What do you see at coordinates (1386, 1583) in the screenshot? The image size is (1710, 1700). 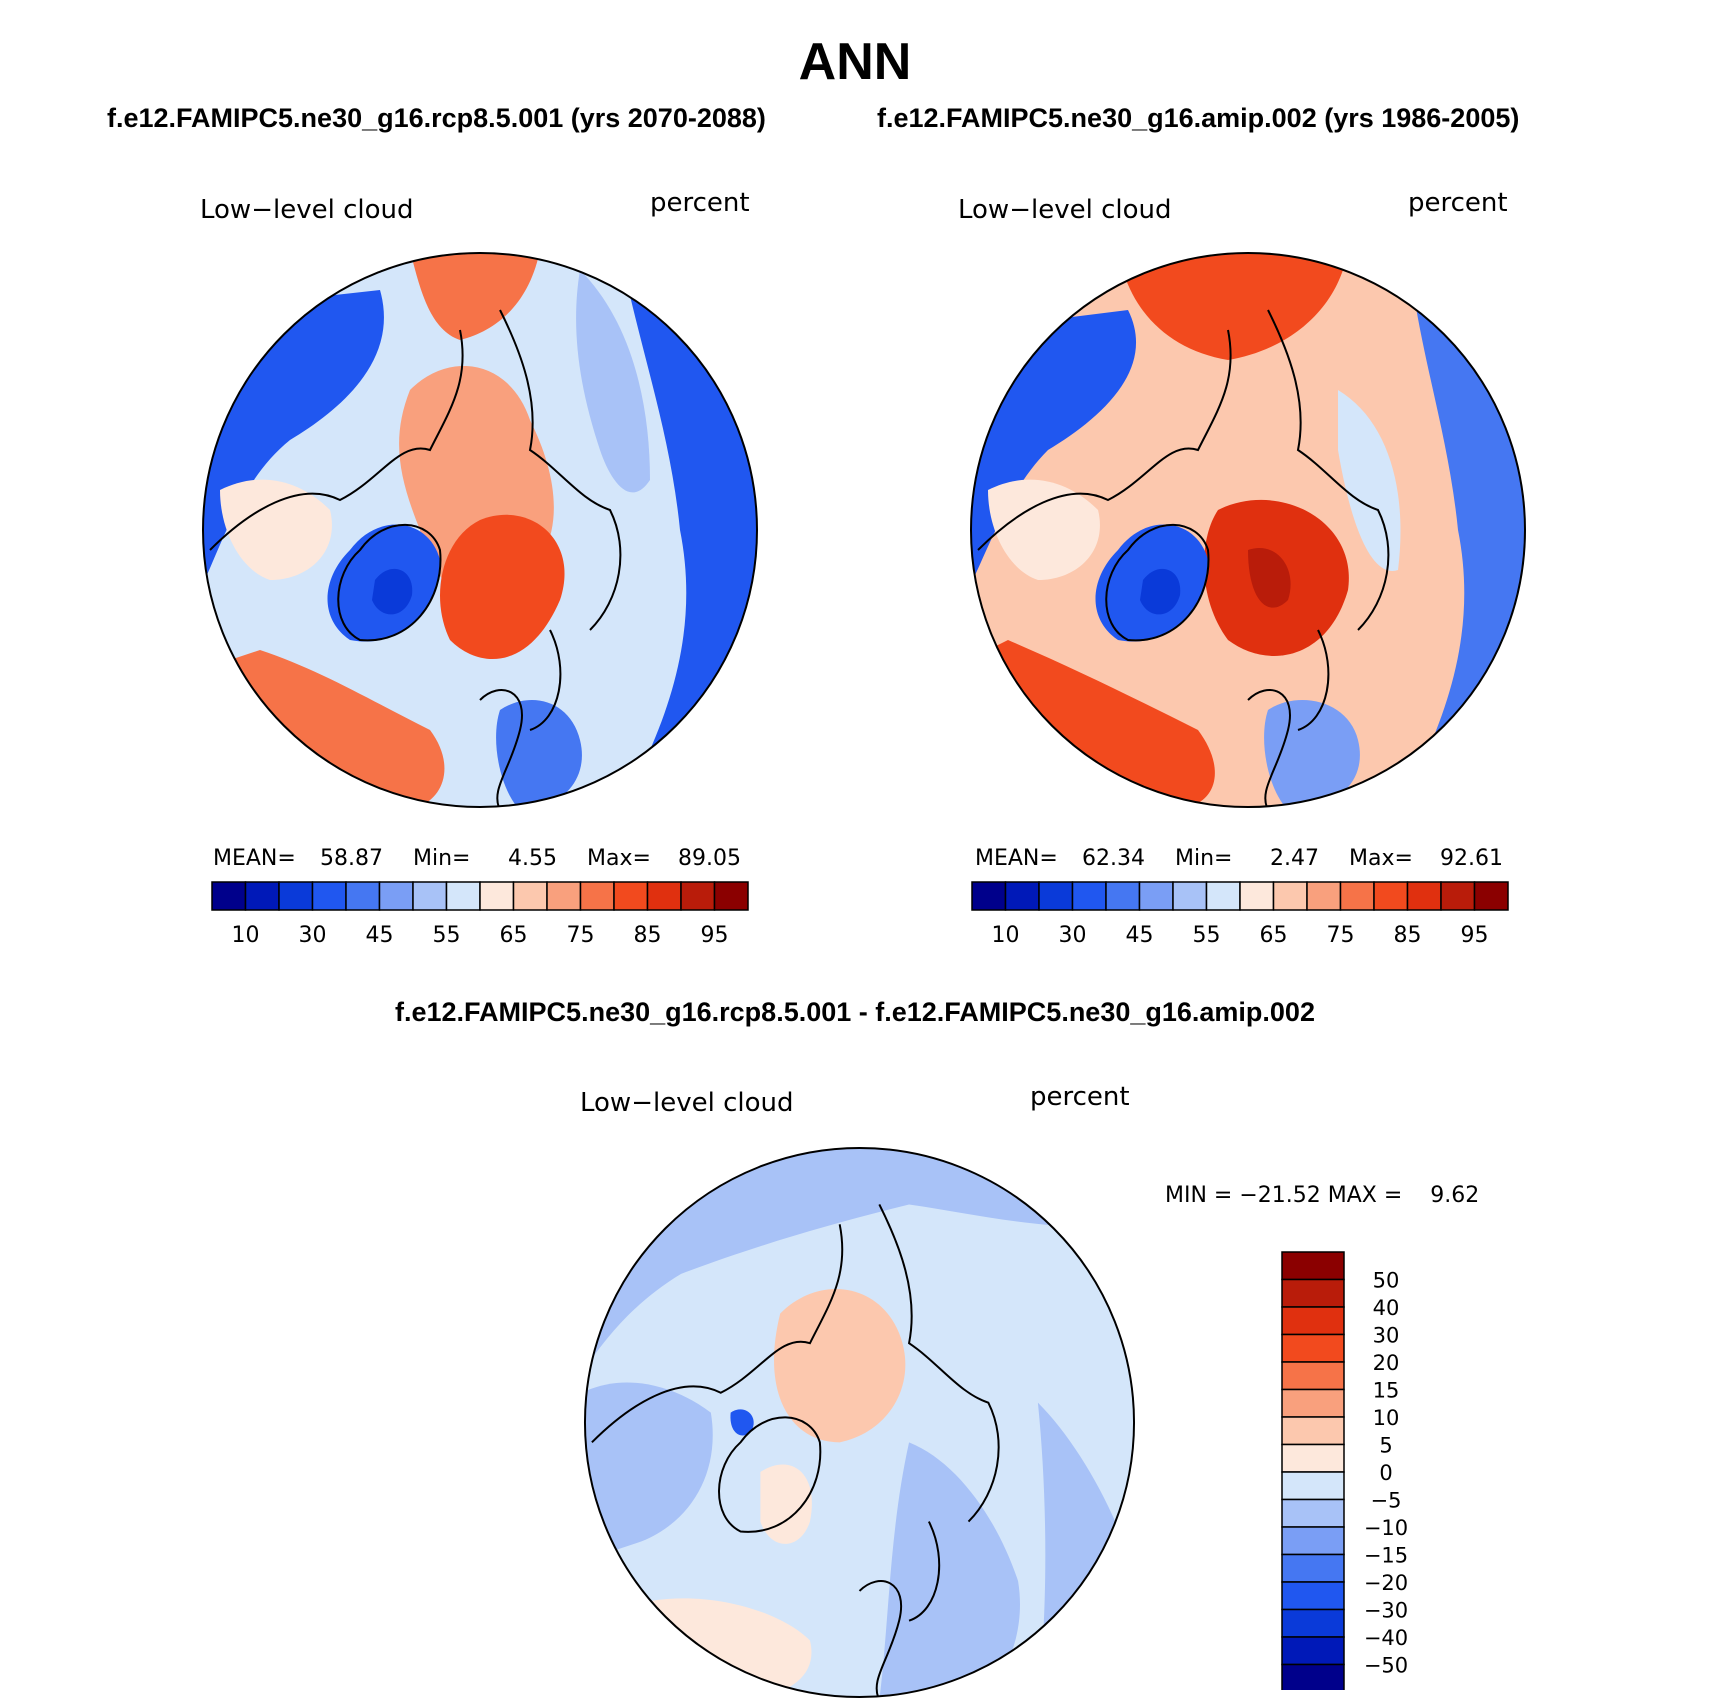 I see `colorbar-tick-label: −20` at bounding box center [1386, 1583].